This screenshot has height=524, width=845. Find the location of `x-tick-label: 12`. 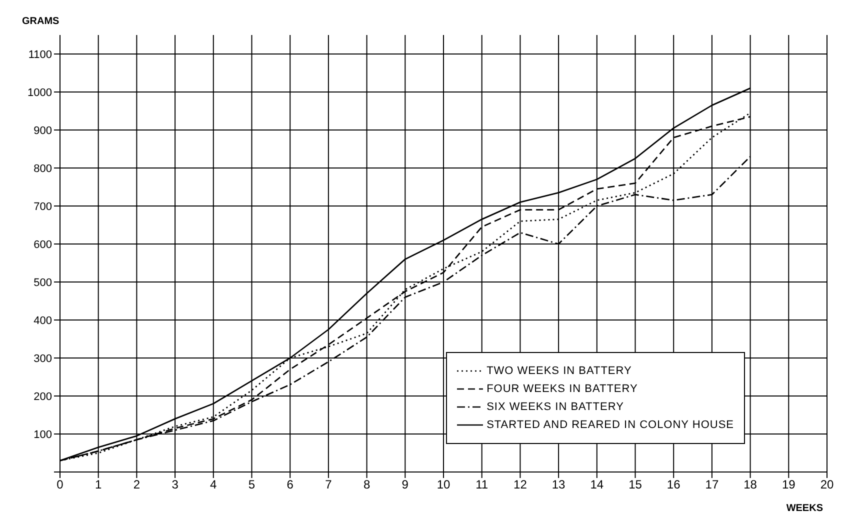

x-tick-label: 12 is located at coordinates (521, 485).